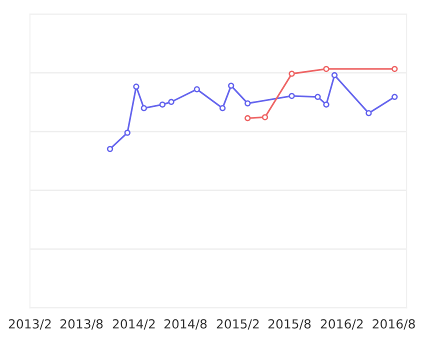 The height and width of the screenshot is (351, 428). I want to click on x-tick-label: 2014/8, so click(185, 324).